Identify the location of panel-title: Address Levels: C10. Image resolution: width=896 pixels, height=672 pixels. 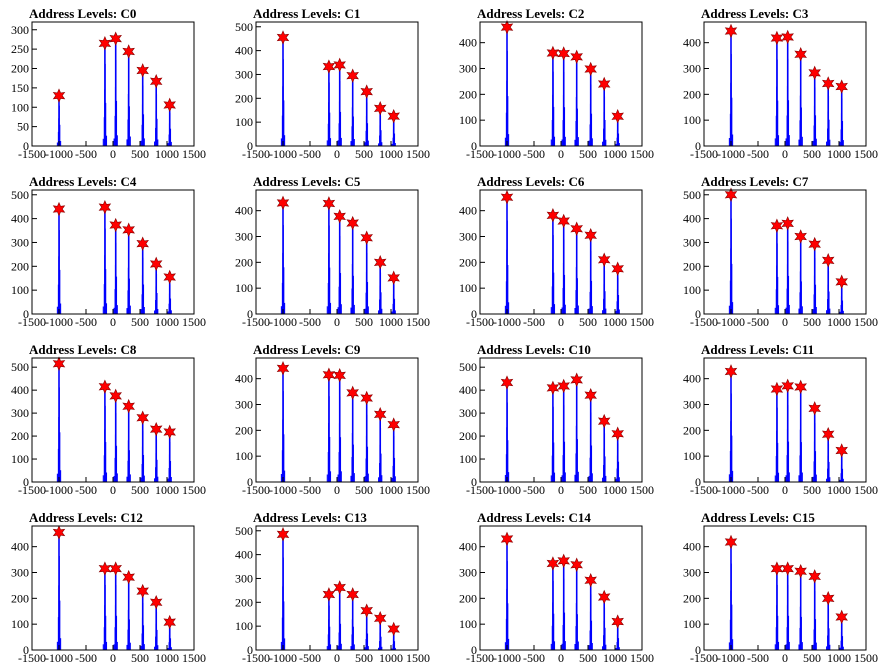
(534, 349).